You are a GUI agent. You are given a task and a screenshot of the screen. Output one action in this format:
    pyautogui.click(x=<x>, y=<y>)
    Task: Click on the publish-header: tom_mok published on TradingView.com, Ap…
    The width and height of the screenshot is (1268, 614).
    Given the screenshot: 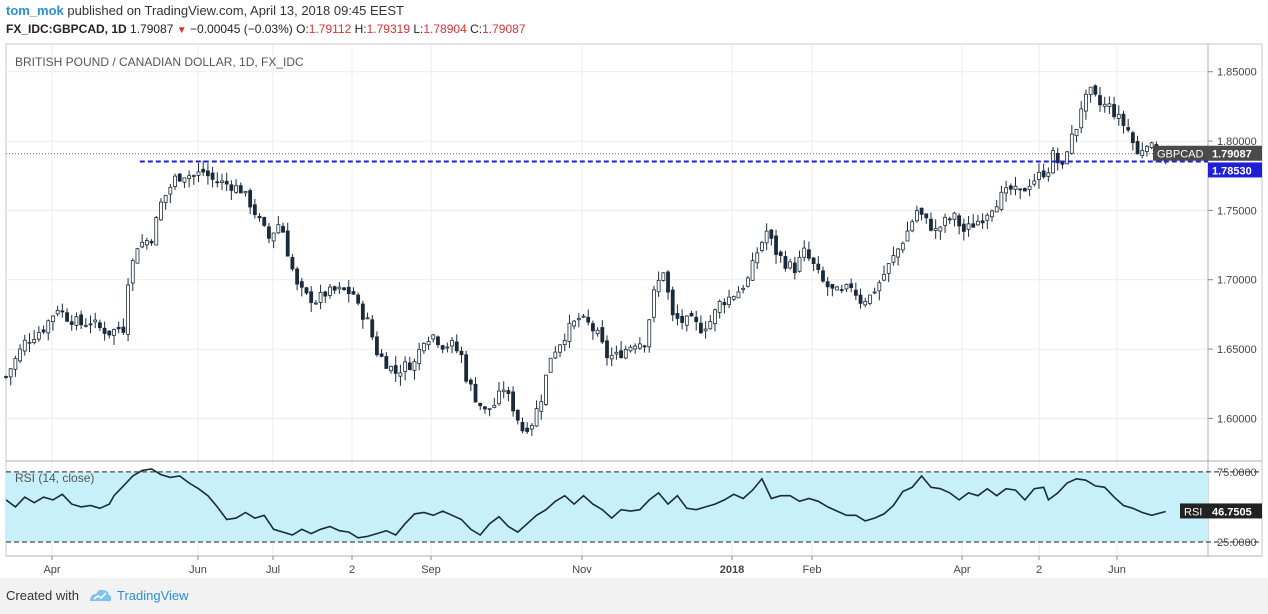 What is the action you would take?
    pyautogui.click(x=205, y=11)
    